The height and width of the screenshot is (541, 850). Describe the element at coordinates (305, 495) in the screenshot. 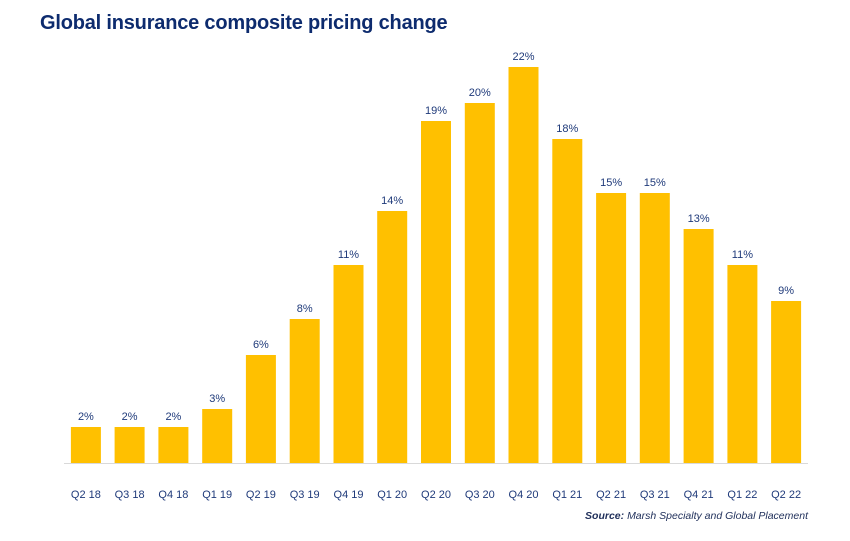

I see `x-tick-label: Q3 19` at that location.